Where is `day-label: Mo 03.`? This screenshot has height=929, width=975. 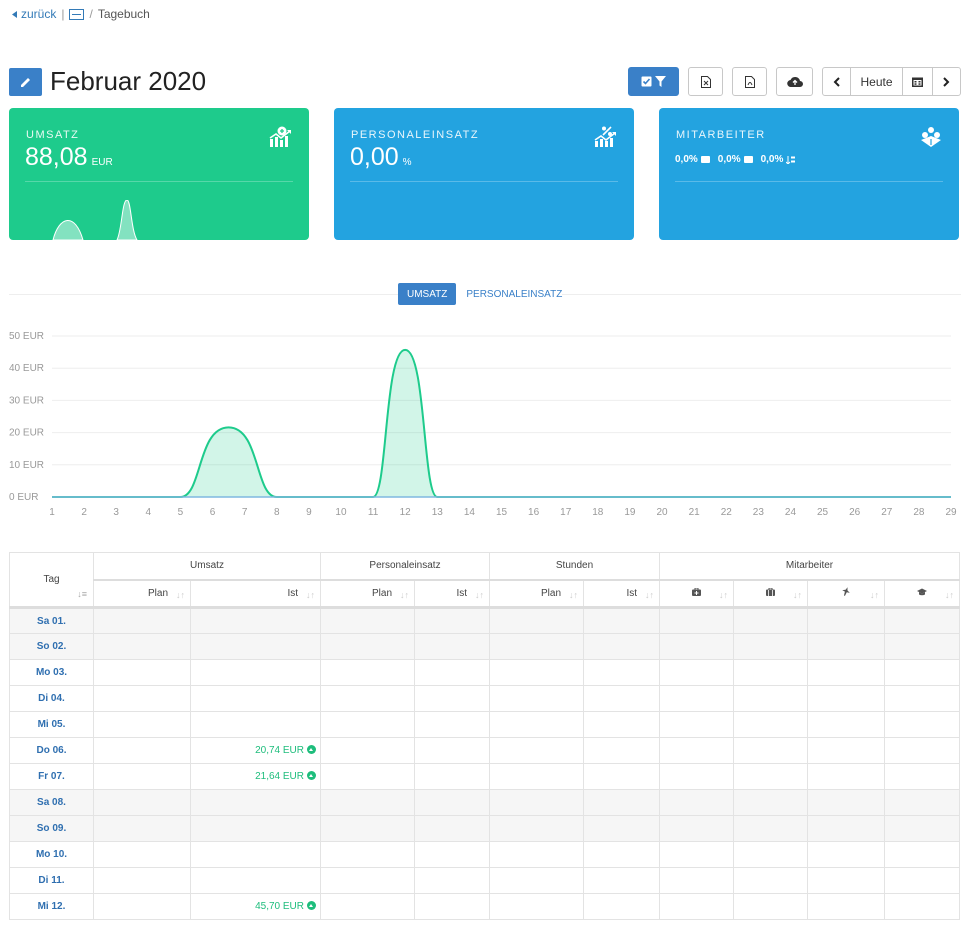 day-label: Mo 03. is located at coordinates (51, 672).